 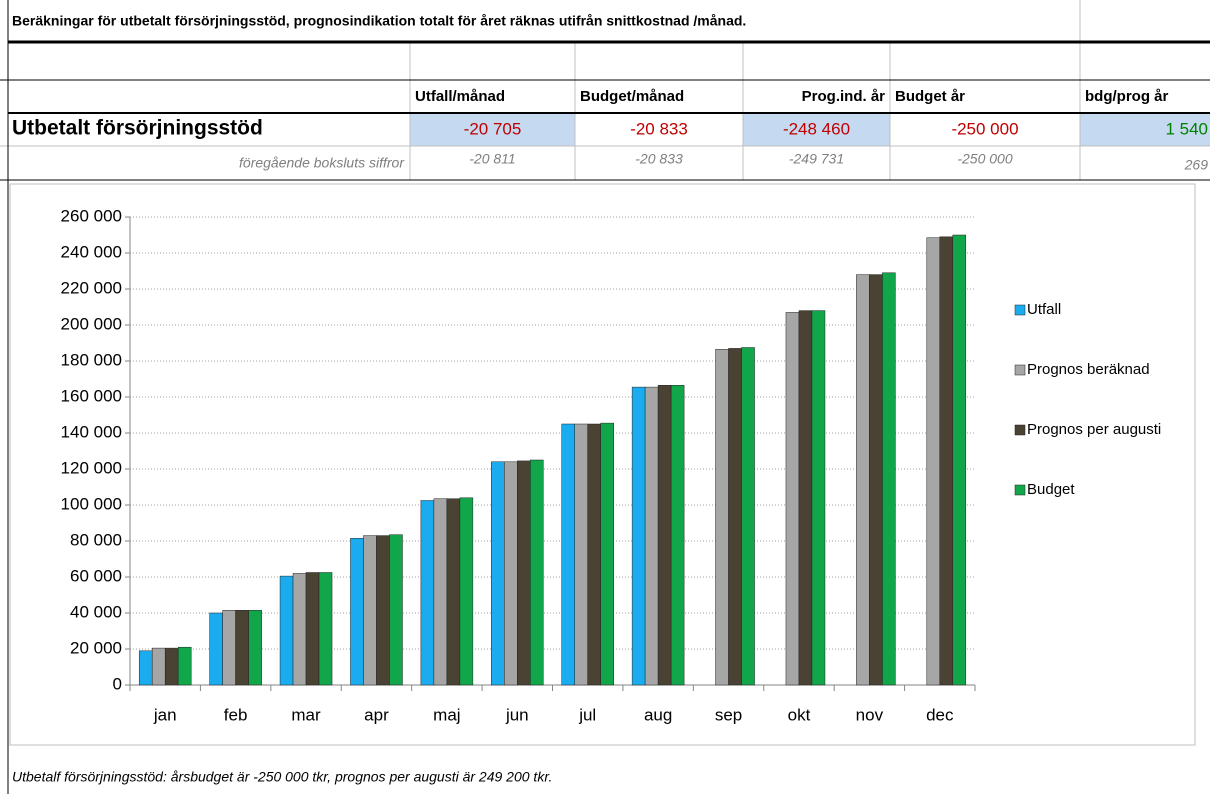 I want to click on y-tick-label: 140 000, so click(x=91, y=431).